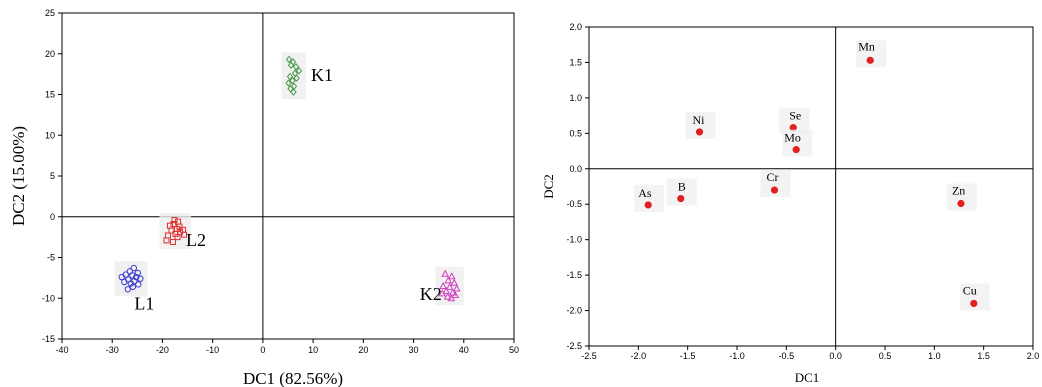 This screenshot has width=1042, height=387. I want to click on x-tick-label: 40, so click(464, 350).